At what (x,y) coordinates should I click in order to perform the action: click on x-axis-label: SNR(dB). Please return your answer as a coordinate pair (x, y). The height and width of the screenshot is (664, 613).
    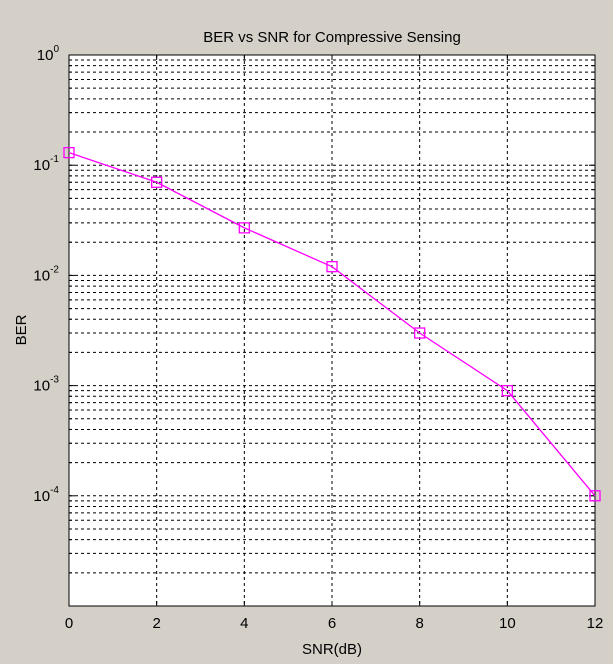
    Looking at the image, I should click on (332, 649).